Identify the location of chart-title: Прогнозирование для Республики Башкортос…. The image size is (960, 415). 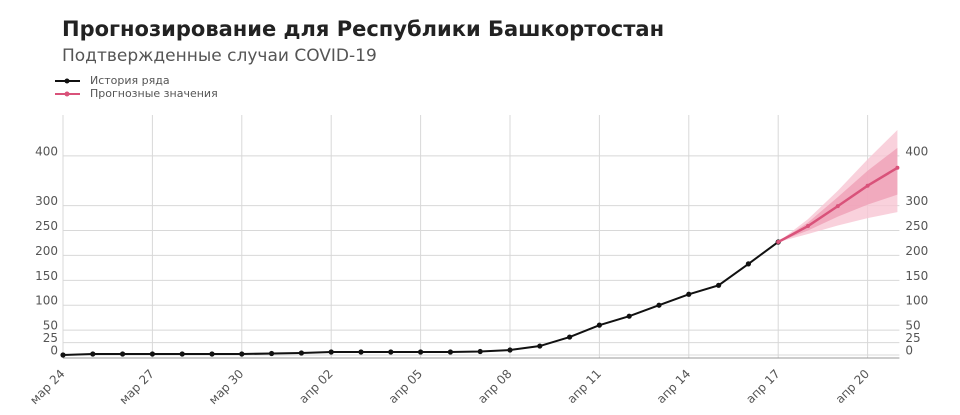
(363, 29).